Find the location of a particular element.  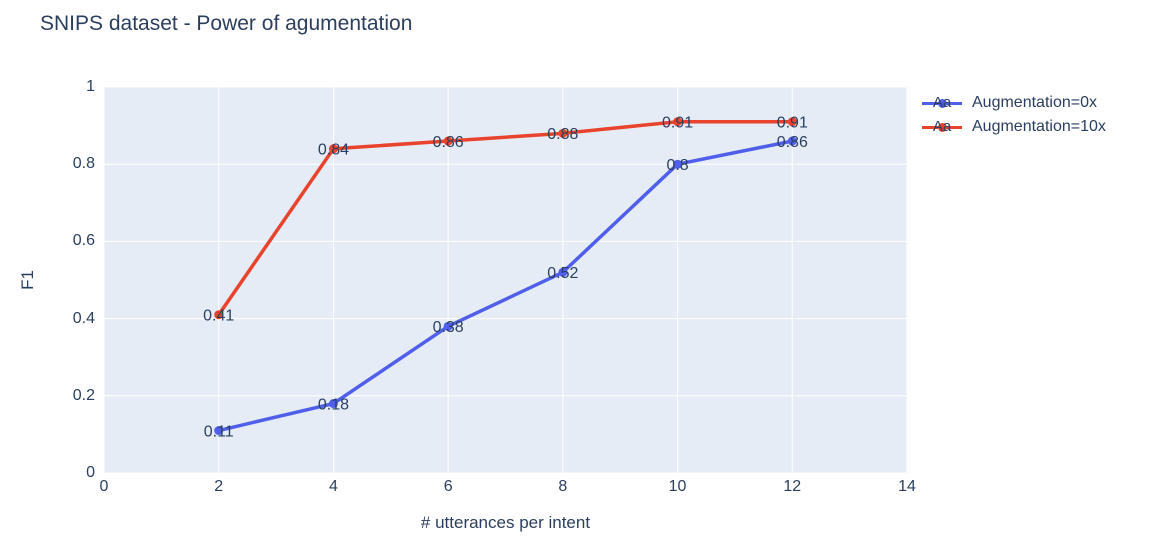

data-point-label: 0.88 is located at coordinates (562, 134).